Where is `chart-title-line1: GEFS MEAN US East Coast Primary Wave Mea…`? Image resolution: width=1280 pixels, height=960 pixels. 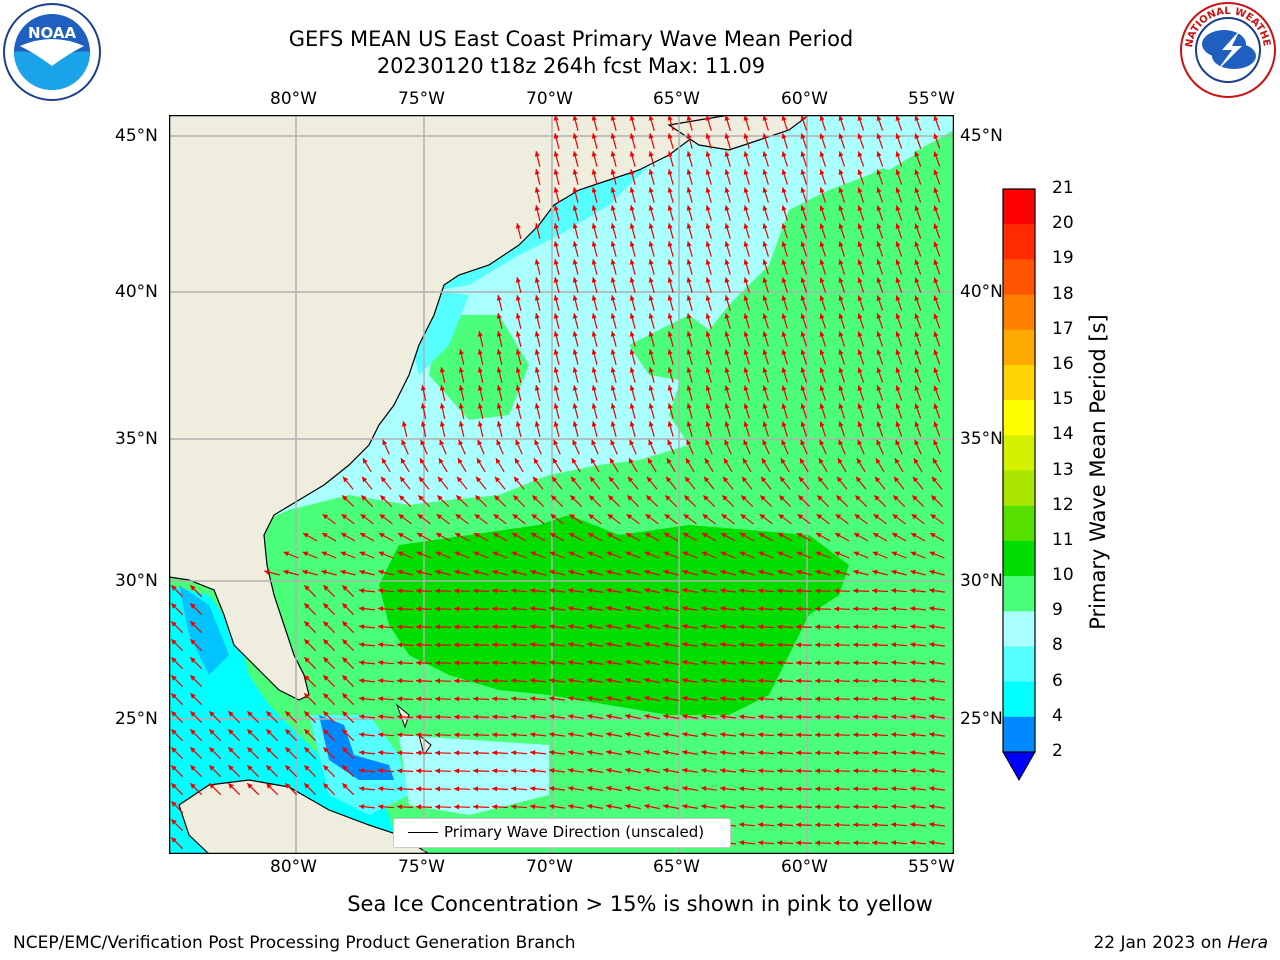 chart-title-line1: GEFS MEAN US East Coast Primary Wave Mea… is located at coordinates (571, 39).